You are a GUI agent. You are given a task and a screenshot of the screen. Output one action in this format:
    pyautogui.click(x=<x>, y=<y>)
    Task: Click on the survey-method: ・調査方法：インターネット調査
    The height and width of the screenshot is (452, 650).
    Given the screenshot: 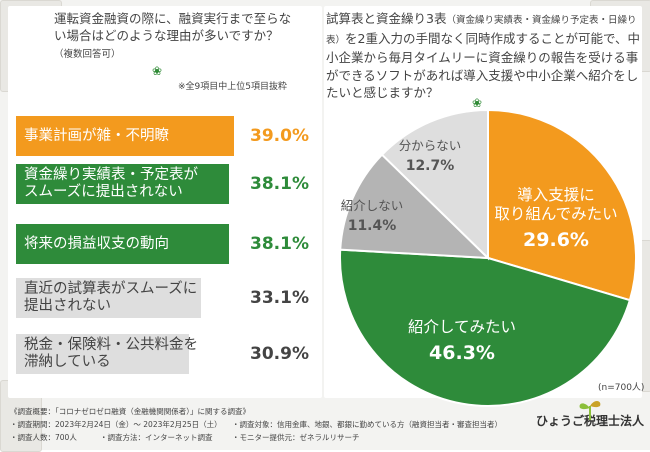 What is the action you would take?
    pyautogui.click(x=156, y=437)
    